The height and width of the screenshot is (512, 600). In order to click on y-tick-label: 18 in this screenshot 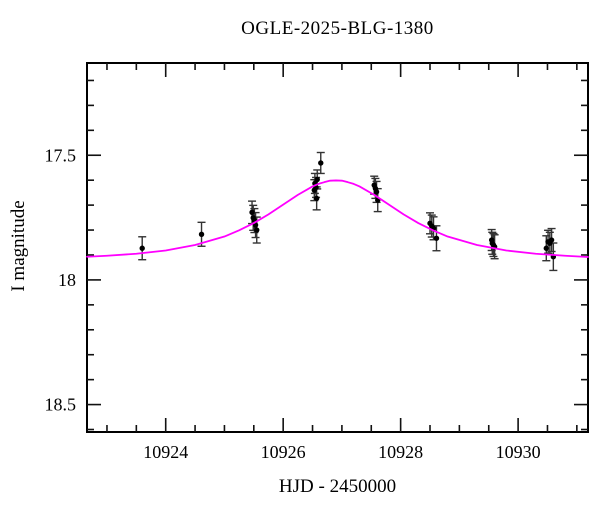, I will do `click(67, 280)`.